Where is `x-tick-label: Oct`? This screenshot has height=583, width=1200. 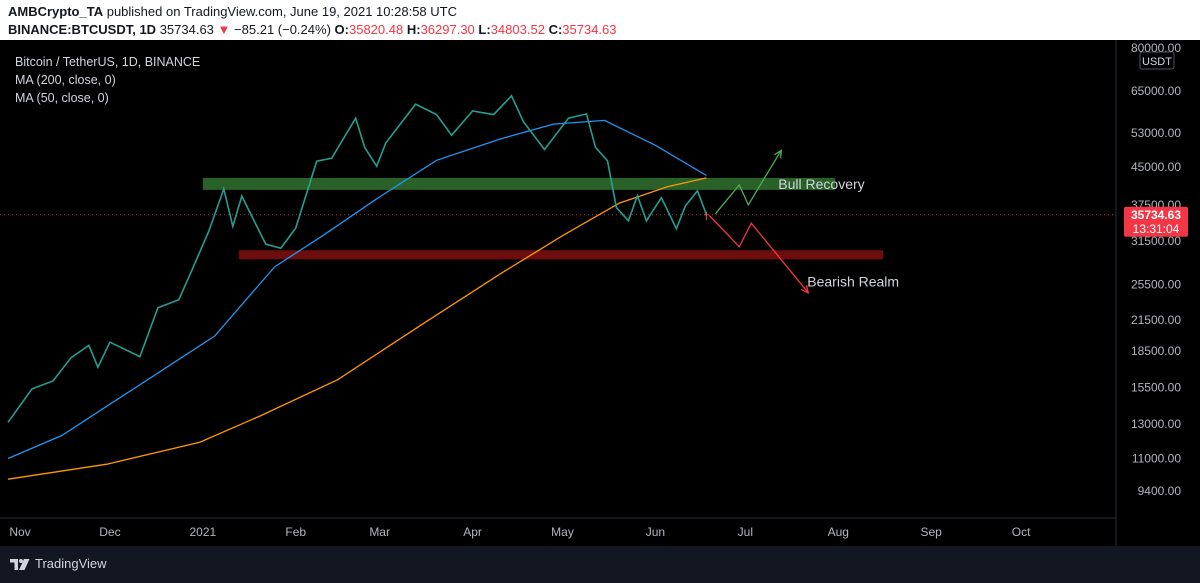
x-tick-label: Oct is located at coordinates (1021, 532).